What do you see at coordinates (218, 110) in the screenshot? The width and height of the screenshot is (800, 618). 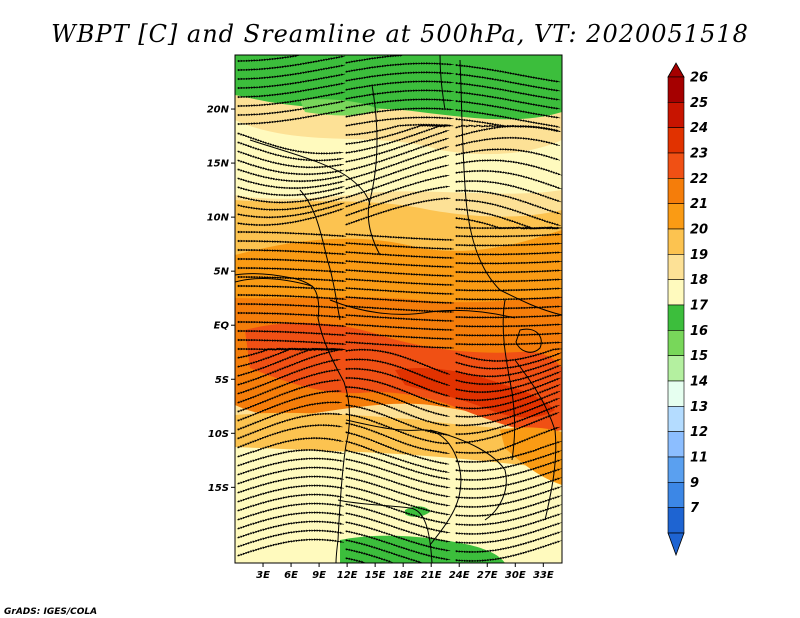 I see `lat-tick-label: 20N` at bounding box center [218, 110].